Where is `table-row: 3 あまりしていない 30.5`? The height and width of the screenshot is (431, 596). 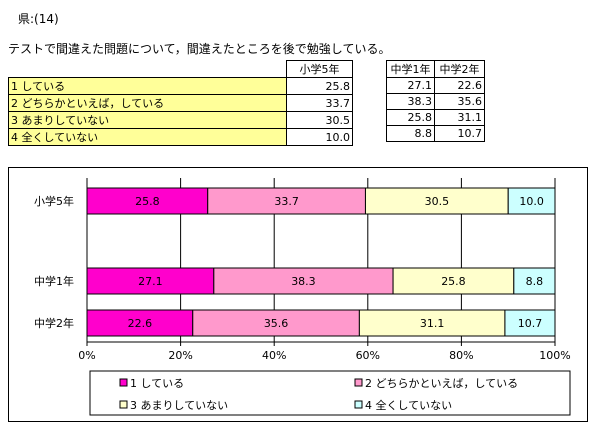 table-row: 3 あまりしていない 30.5 is located at coordinates (180, 120).